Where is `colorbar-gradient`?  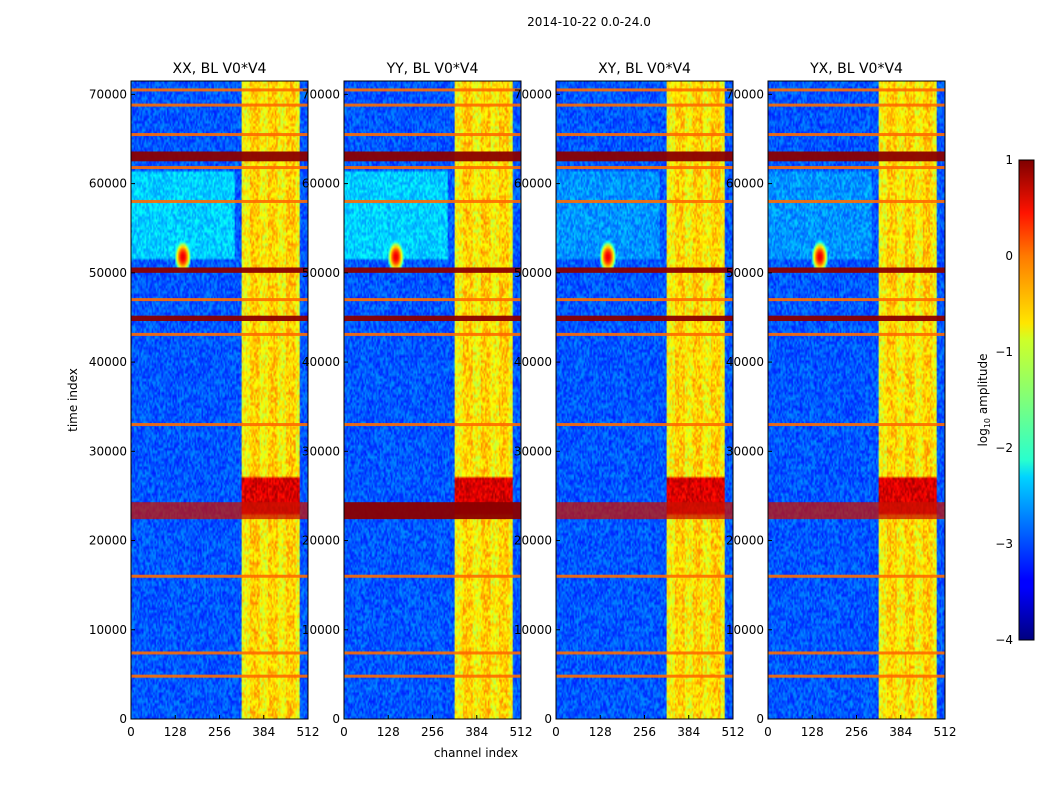
colorbar-gradient is located at coordinates (1026, 400).